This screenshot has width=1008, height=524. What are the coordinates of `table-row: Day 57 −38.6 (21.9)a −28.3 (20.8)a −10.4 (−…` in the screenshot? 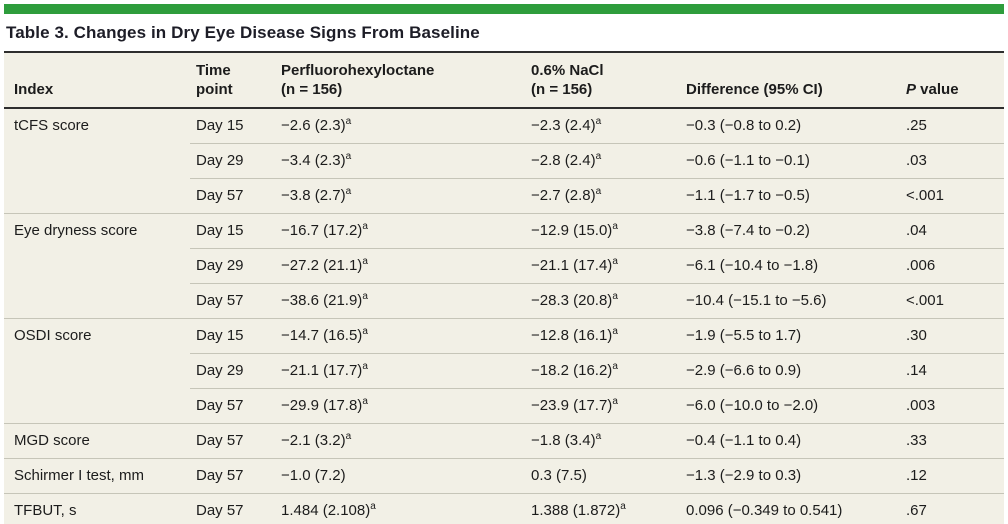 It's located at (504, 301).